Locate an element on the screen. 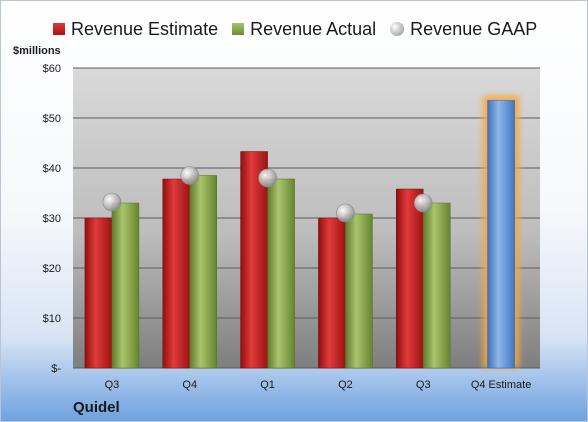  y-axis-units: $millions is located at coordinates (37, 51).